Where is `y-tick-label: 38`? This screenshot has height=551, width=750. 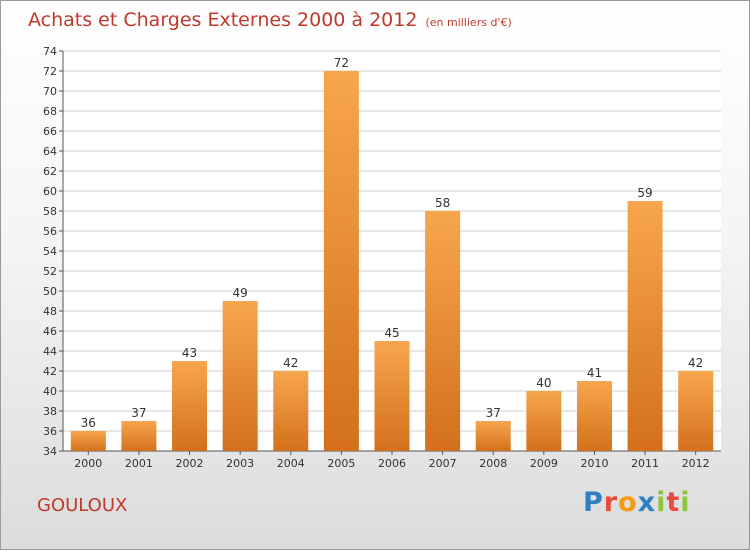
y-tick-label: 38 is located at coordinates (50, 411).